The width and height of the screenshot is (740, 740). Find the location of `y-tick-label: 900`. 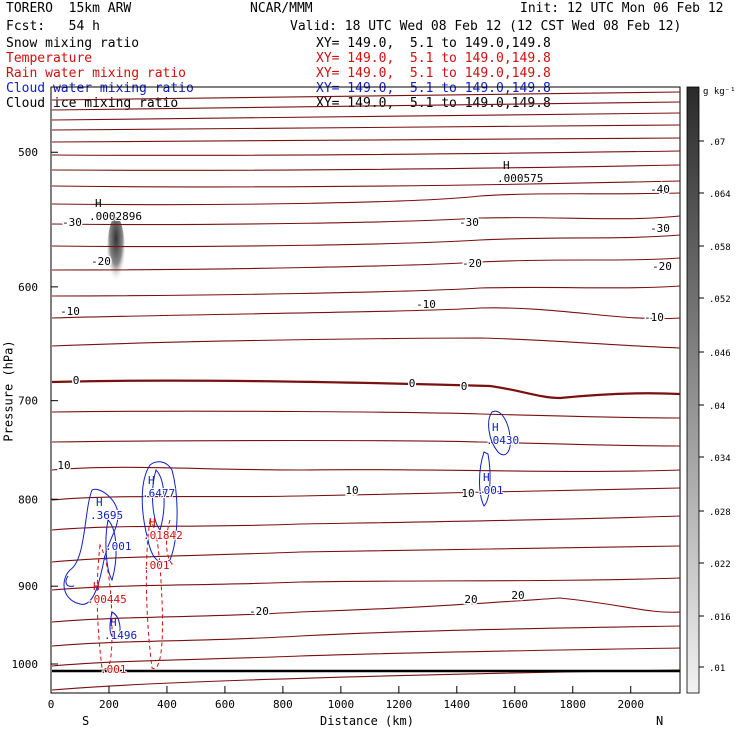

y-tick-label: 900 is located at coordinates (28, 586).